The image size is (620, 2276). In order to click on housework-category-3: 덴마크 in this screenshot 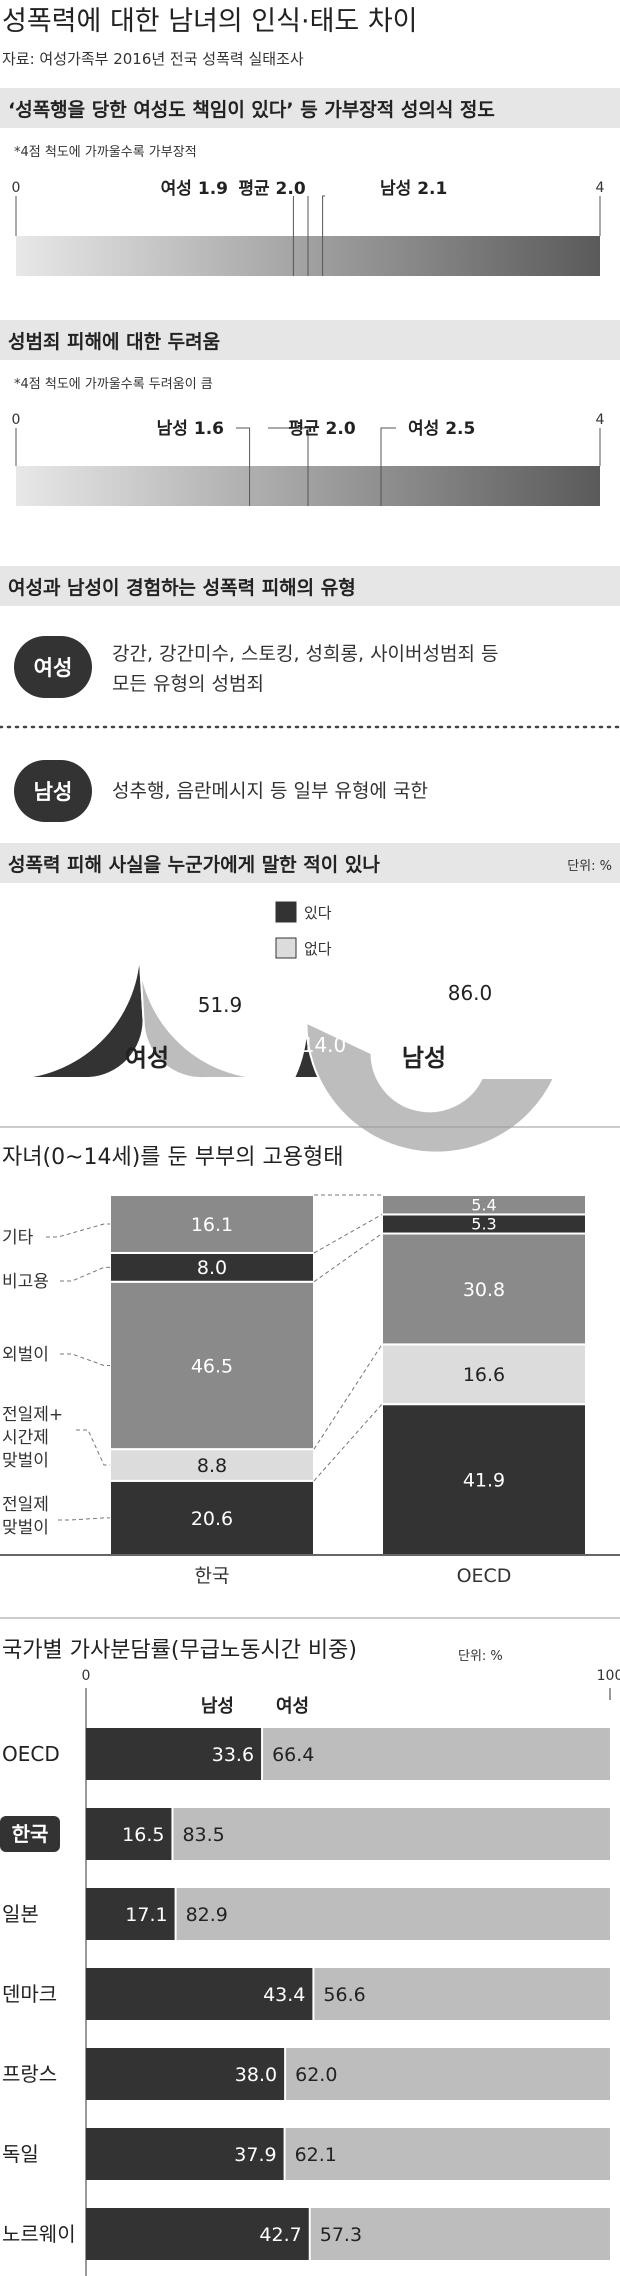, I will do `click(29, 1994)`.